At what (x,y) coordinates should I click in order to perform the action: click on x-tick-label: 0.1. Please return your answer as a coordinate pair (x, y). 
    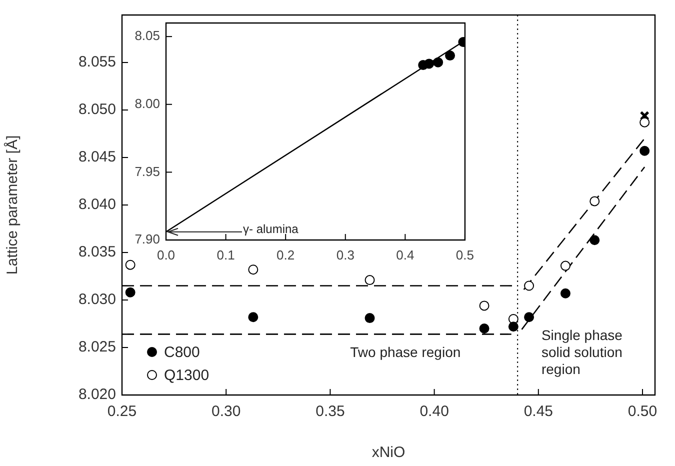
    Looking at the image, I should click on (225, 254).